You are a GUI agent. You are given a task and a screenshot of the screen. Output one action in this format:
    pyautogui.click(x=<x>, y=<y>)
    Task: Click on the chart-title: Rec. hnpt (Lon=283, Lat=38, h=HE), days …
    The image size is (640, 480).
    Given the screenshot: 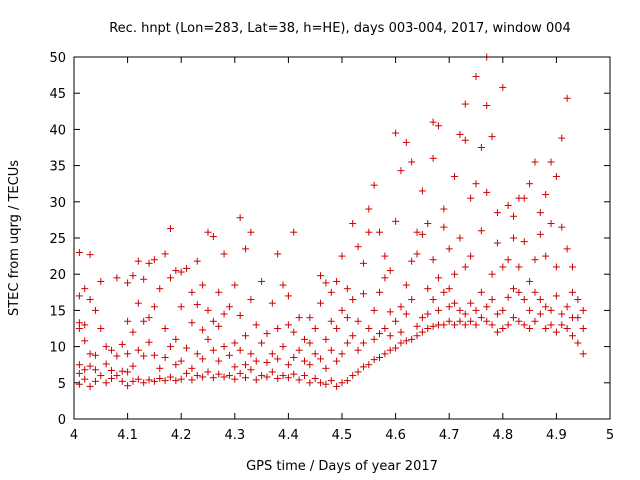 What is the action you would take?
    pyautogui.click(x=340, y=28)
    